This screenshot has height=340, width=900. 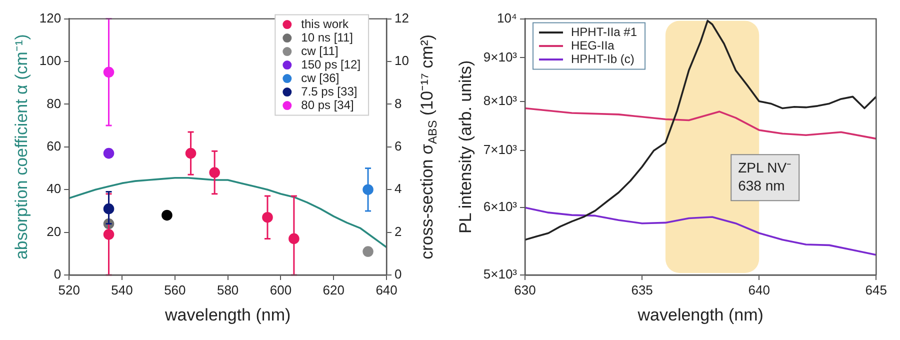 I want to click on y-tick-label: 120, so click(x=50, y=18).